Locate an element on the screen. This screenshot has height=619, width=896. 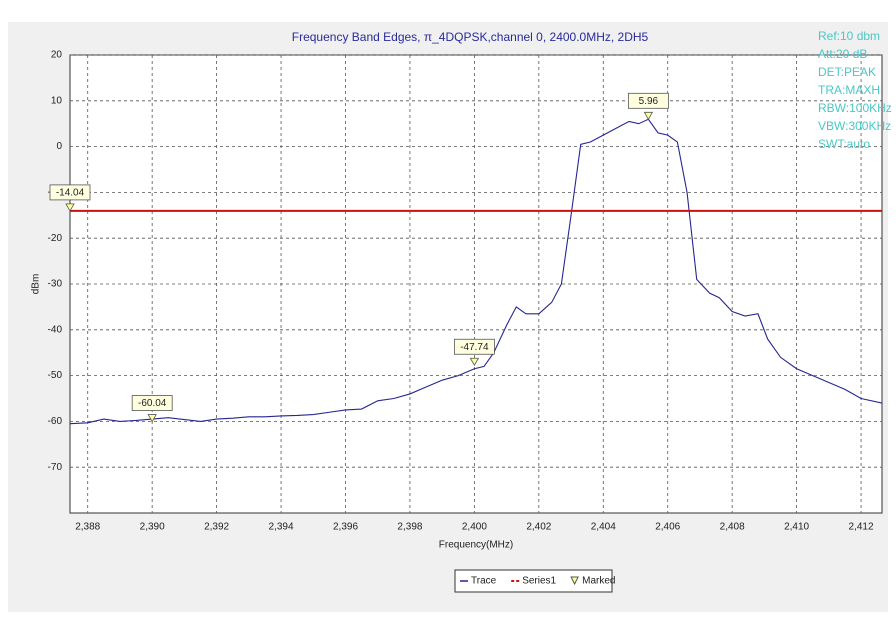
legend-label: Trace is located at coordinates (484, 581).